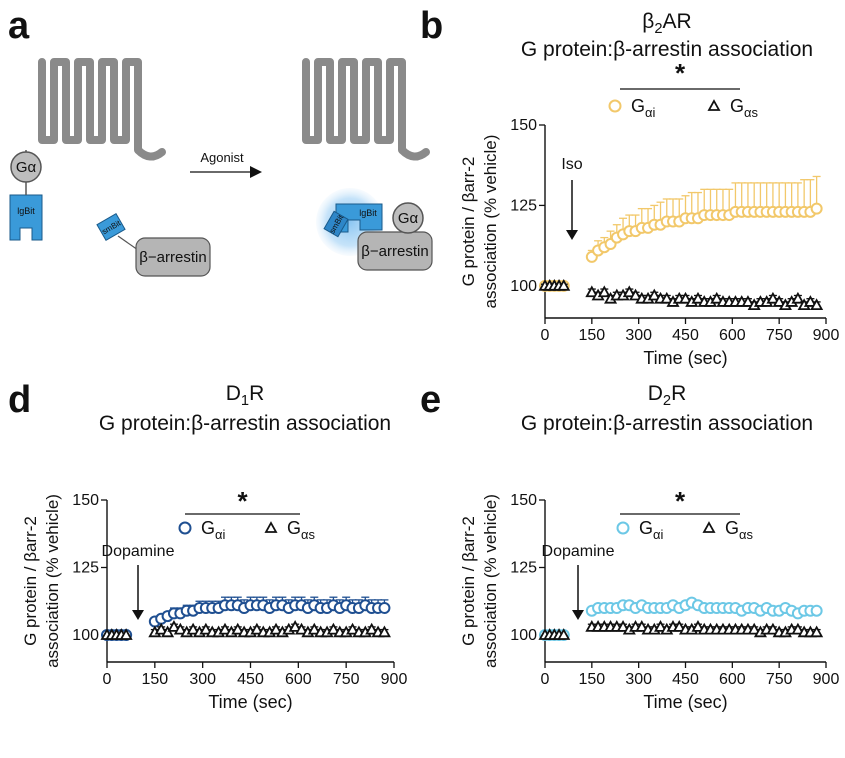 The height and width of the screenshot is (758, 845). Describe the element at coordinates (681, 233) in the screenshot. I see `series-g-alpha-i` at that location.